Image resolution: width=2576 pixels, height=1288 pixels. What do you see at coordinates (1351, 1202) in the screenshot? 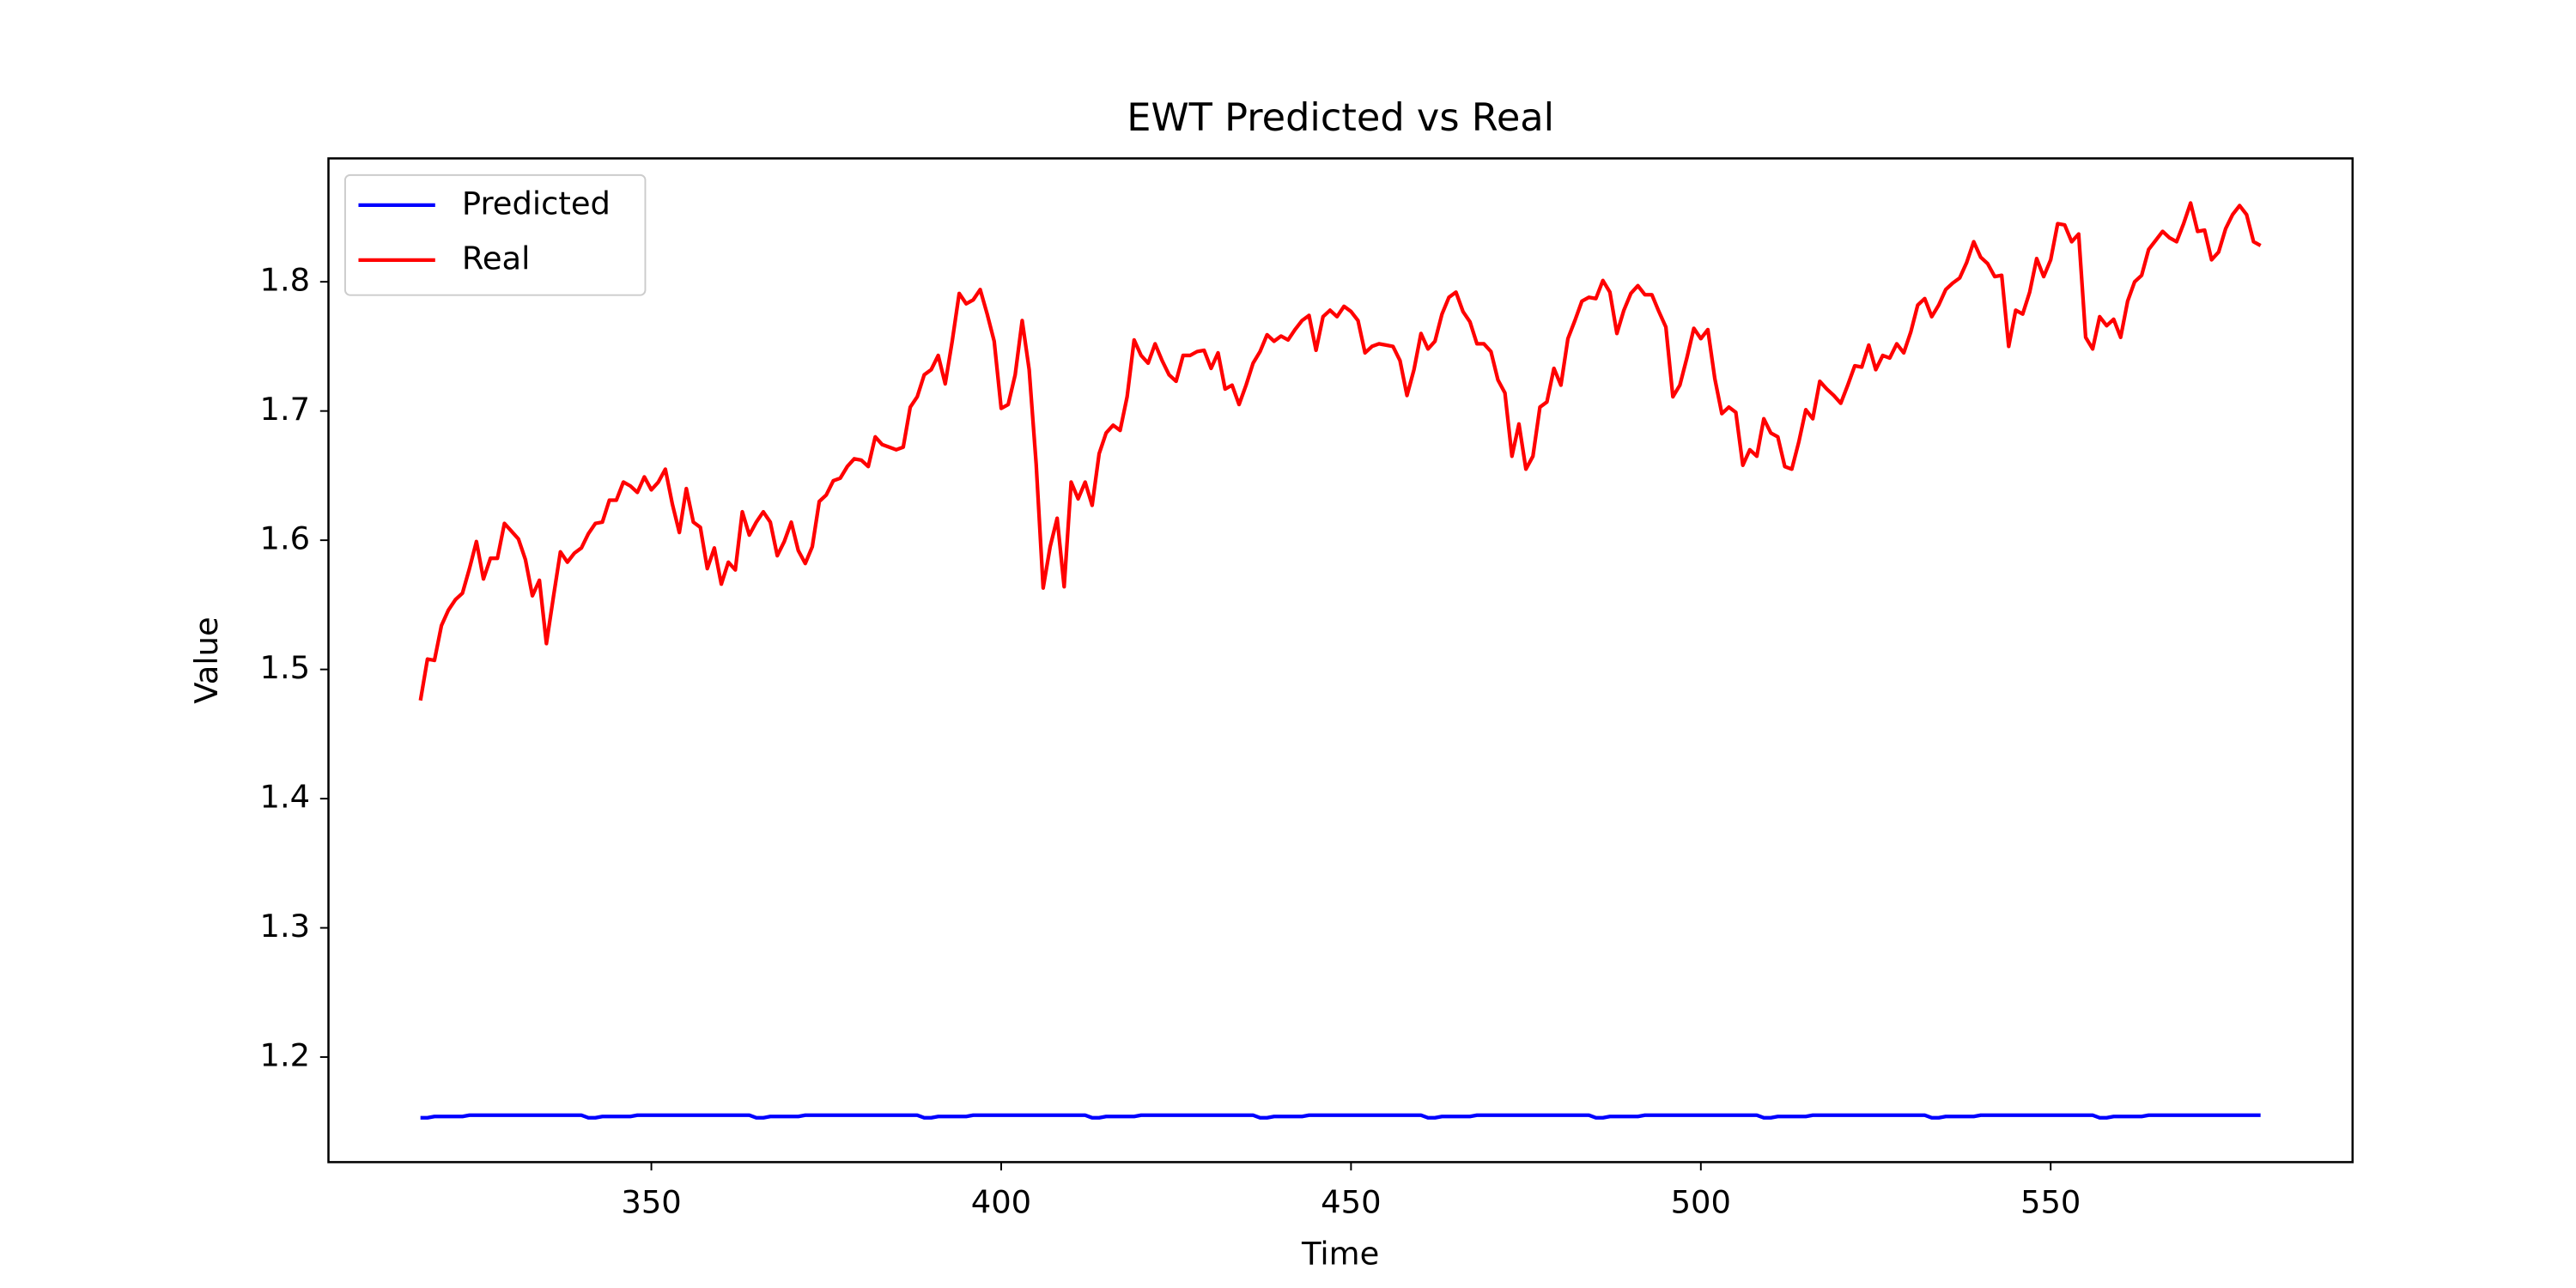
I see `x-tick-label: 450` at bounding box center [1351, 1202].